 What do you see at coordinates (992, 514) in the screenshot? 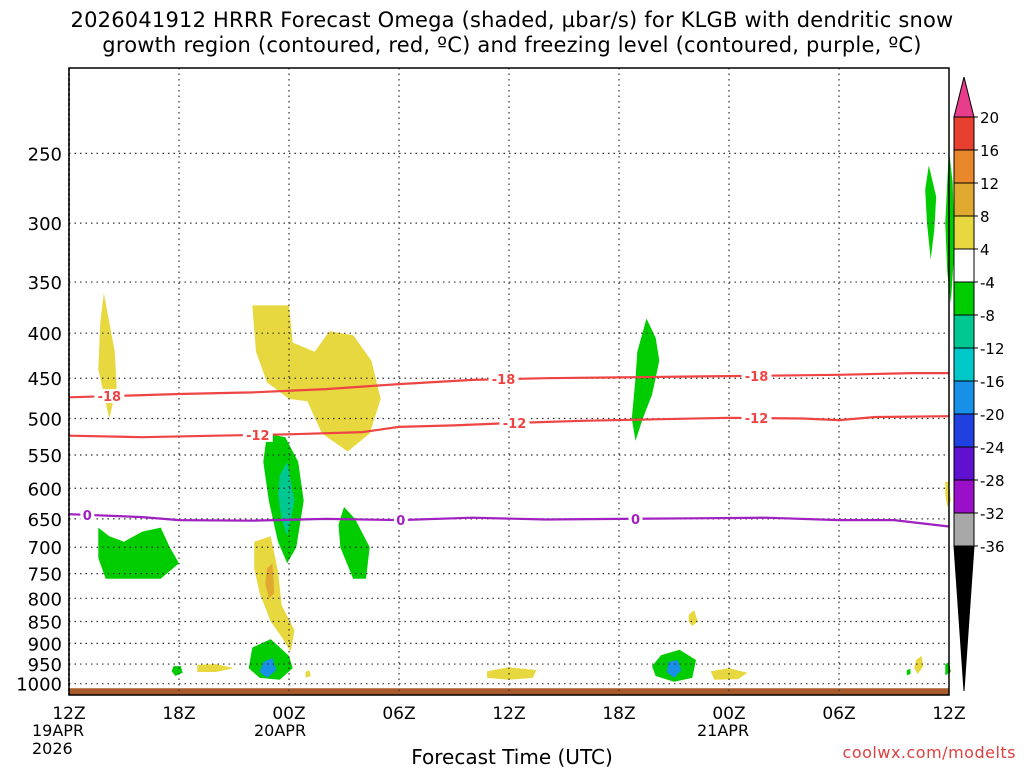
I see `colorbar-tick-label: -32` at bounding box center [992, 514].